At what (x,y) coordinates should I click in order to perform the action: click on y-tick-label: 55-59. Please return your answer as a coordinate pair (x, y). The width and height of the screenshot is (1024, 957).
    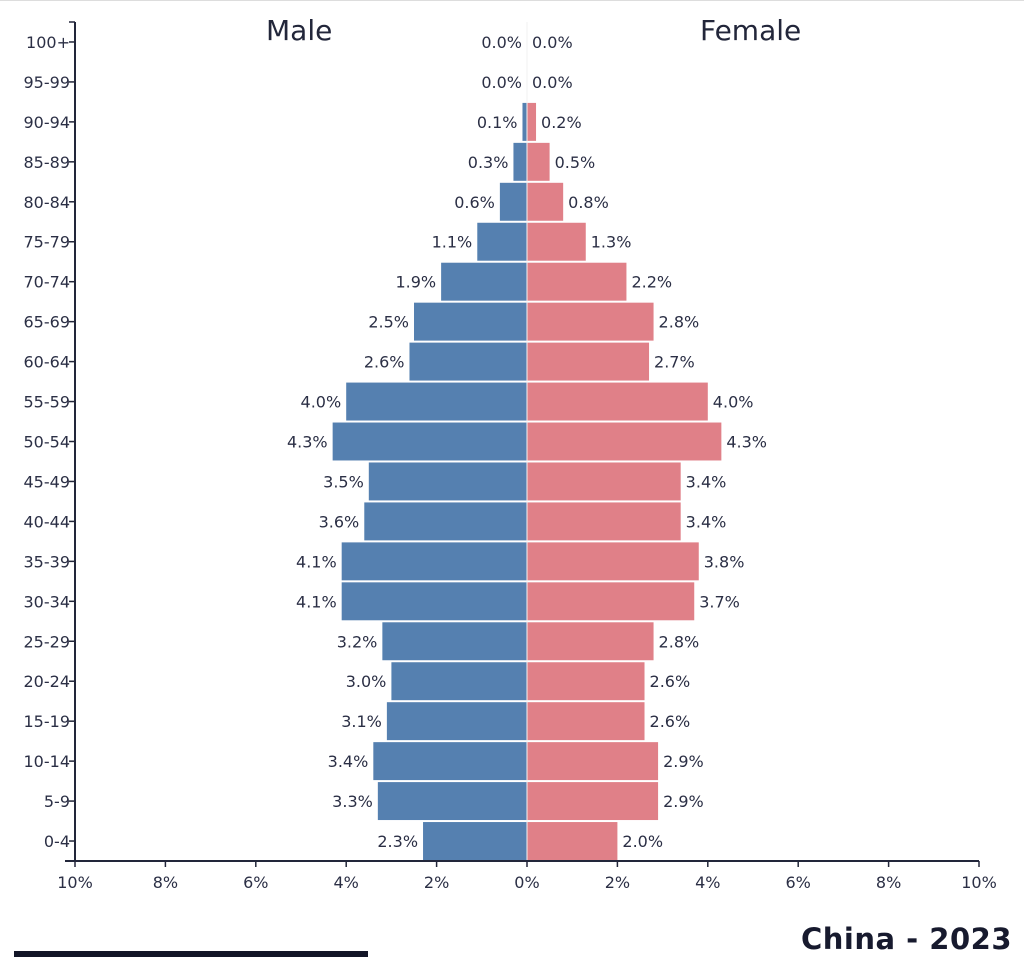
    Looking at the image, I should click on (47, 402).